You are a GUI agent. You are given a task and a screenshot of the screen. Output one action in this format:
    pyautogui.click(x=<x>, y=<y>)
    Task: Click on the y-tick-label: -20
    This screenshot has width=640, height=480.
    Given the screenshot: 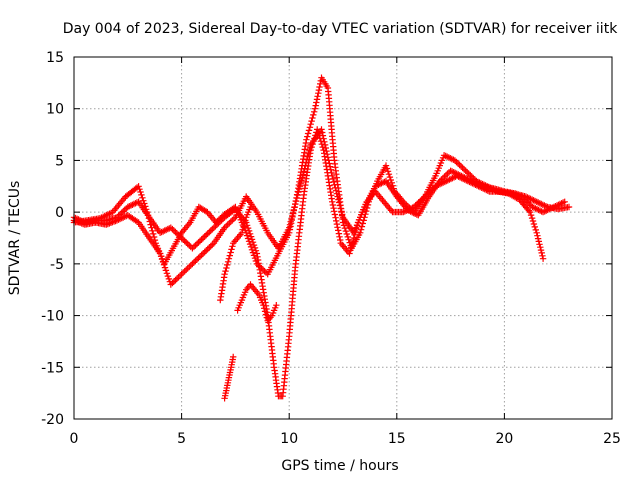 What is the action you would take?
    pyautogui.click(x=52, y=420)
    